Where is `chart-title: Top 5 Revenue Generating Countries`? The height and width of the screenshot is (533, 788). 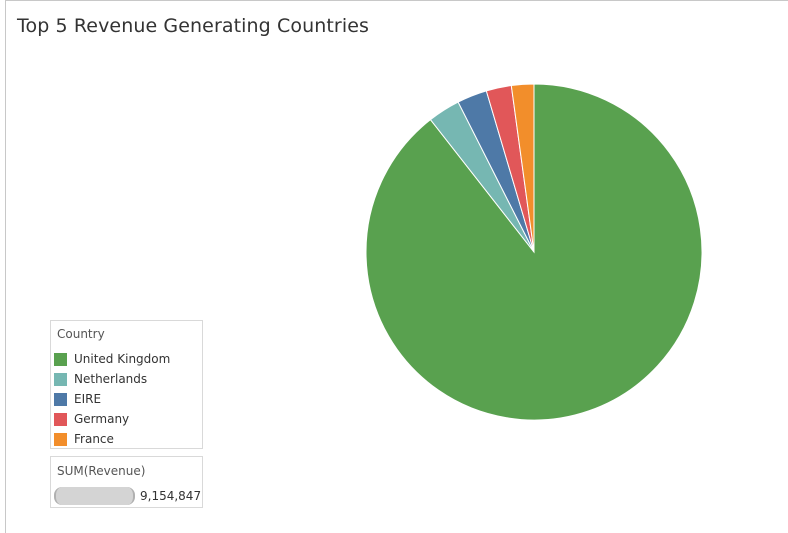 chart-title: Top 5 Revenue Generating Countries is located at coordinates (193, 26).